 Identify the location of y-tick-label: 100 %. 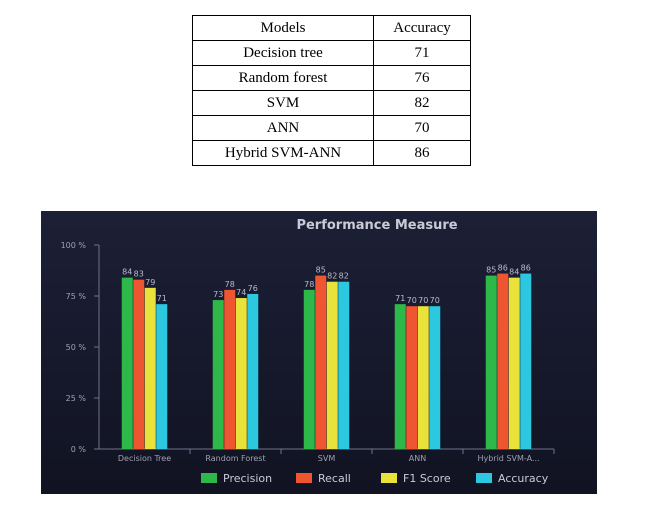
(74, 245).